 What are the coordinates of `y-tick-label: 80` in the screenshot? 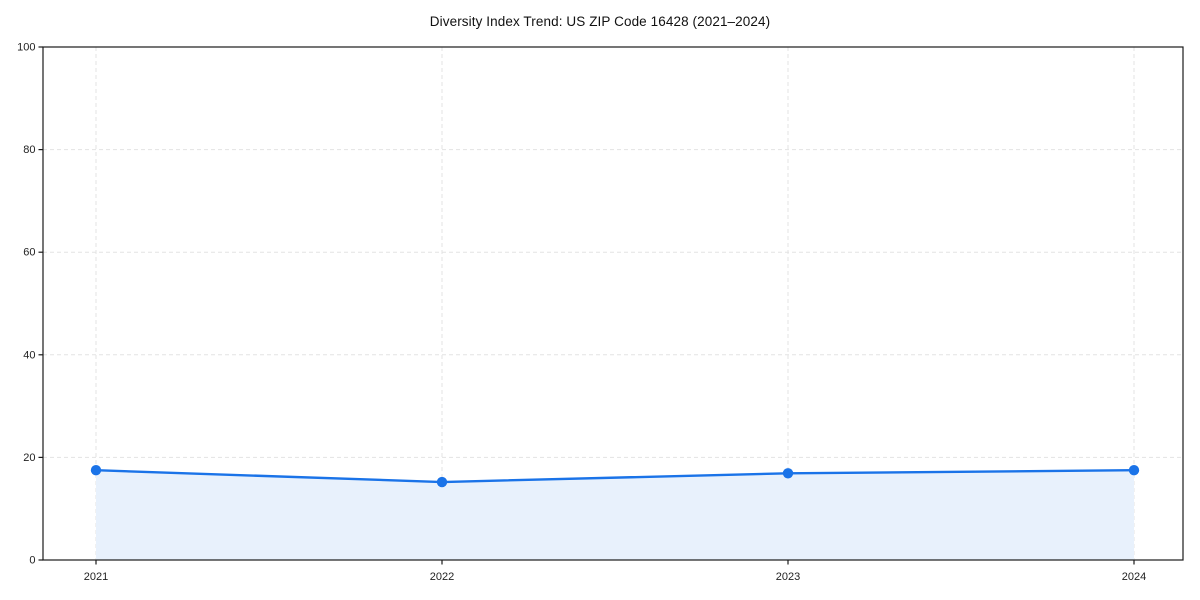 It's located at (29, 150).